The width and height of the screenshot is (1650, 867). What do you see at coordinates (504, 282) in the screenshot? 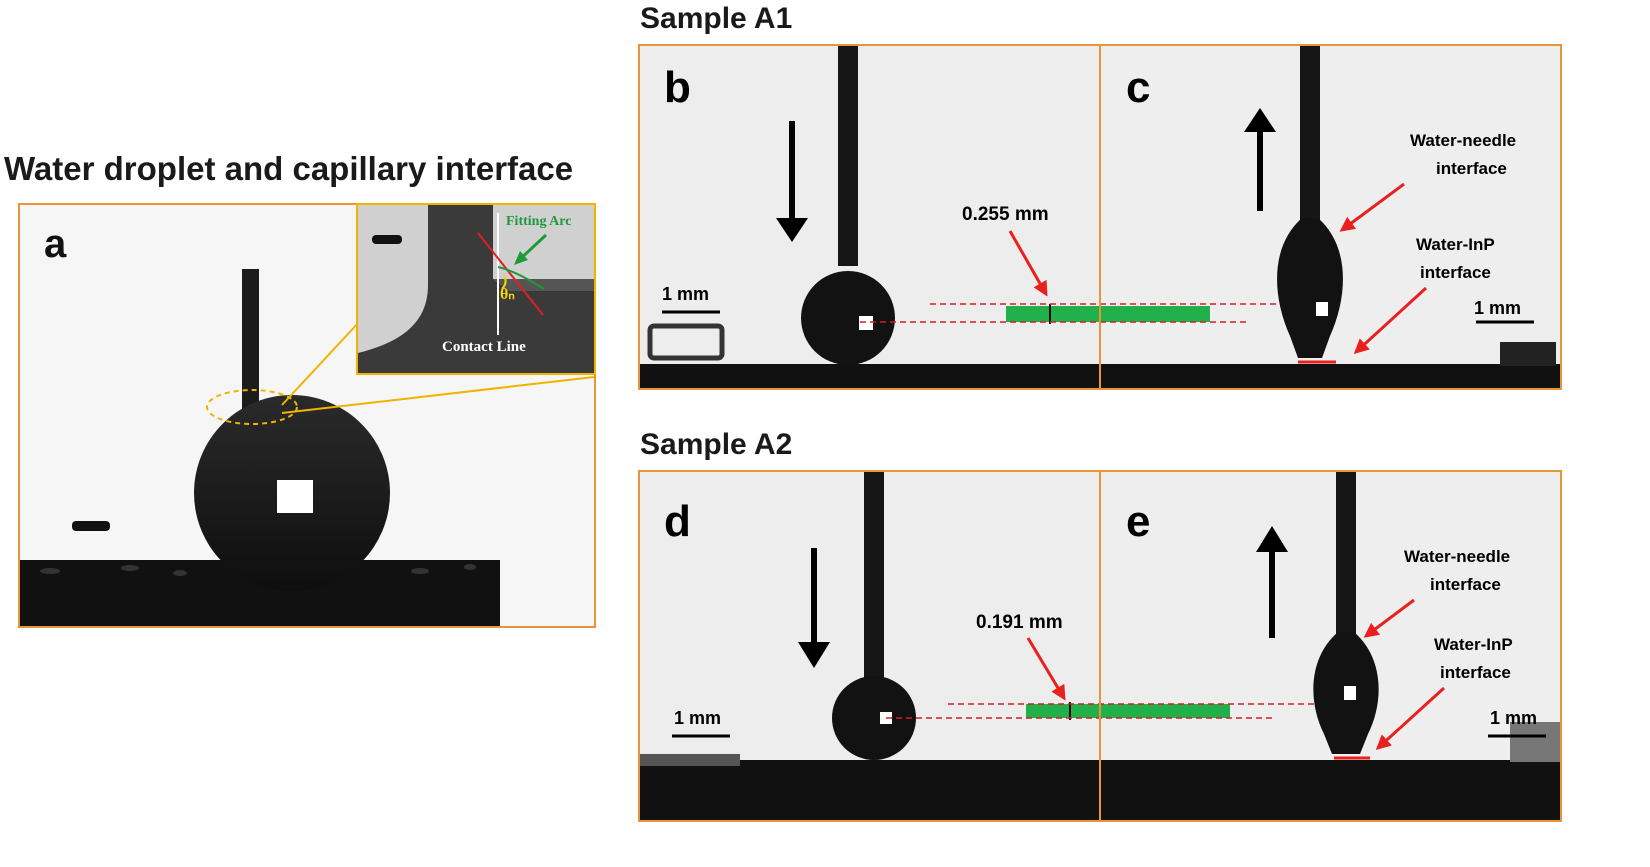
I see `angle-arc` at bounding box center [504, 282].